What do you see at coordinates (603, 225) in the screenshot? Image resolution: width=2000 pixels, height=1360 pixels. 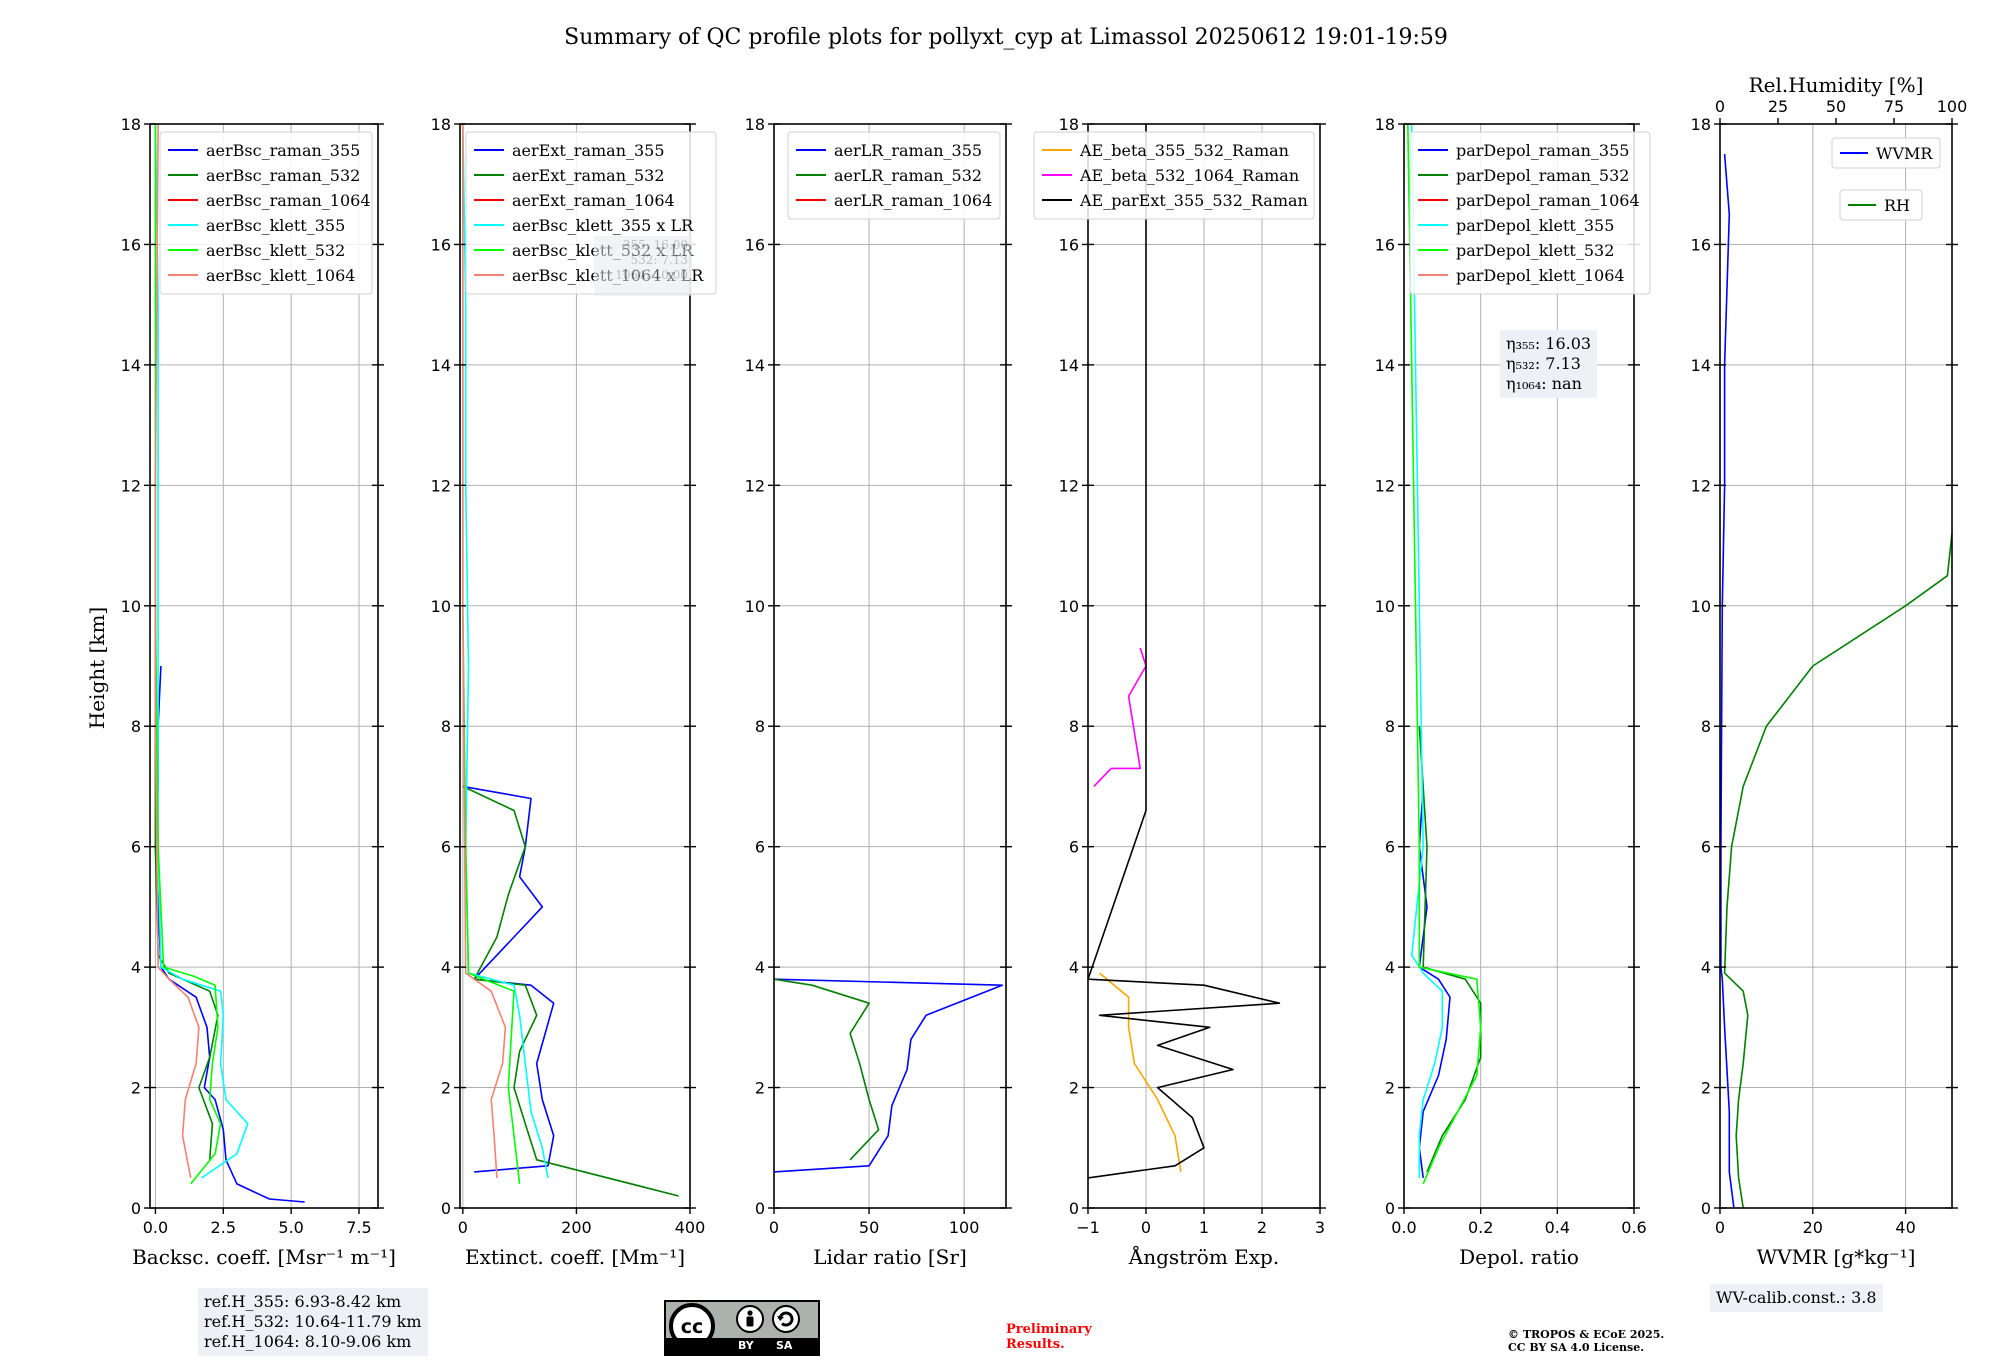 I see `legend-entry: aerBsc_klett_355 x LR` at bounding box center [603, 225].